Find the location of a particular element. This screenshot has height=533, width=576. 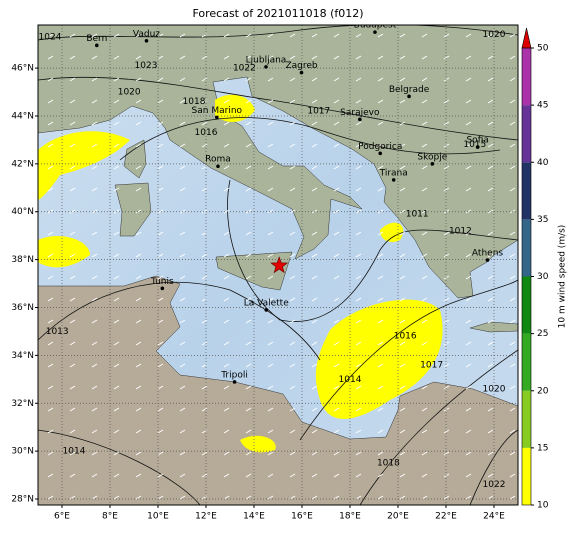

x-tick-label: 8°E is located at coordinates (110, 517).